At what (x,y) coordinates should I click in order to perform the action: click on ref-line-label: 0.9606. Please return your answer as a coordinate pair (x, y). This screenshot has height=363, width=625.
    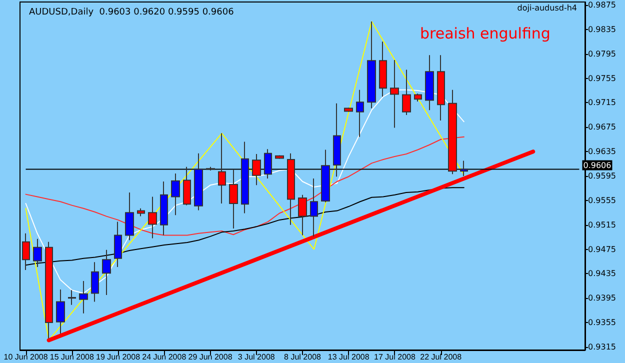
    Looking at the image, I should click on (597, 165).